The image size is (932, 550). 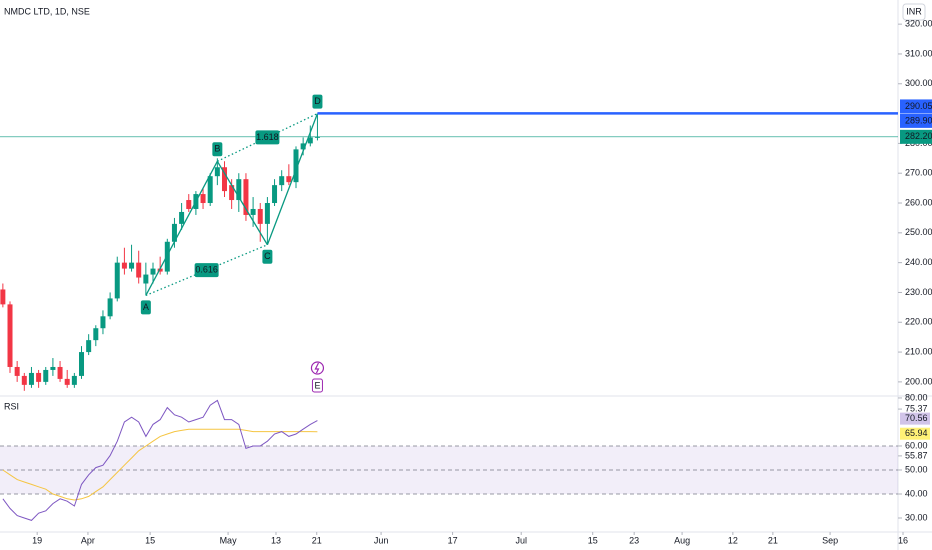 What do you see at coordinates (918, 202) in the screenshot?
I see `y-tick-label: 260.00` at bounding box center [918, 202].